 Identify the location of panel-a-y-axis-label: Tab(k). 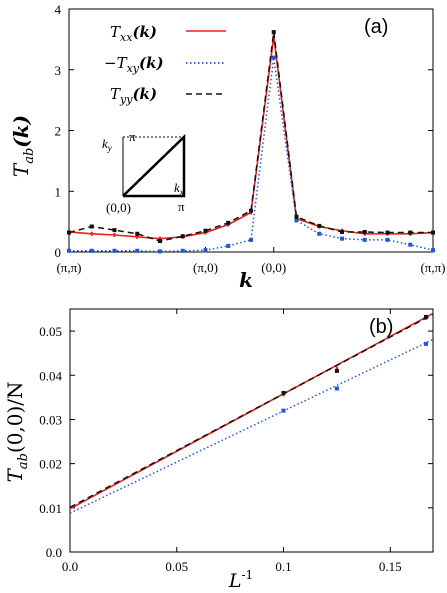
(23, 146).